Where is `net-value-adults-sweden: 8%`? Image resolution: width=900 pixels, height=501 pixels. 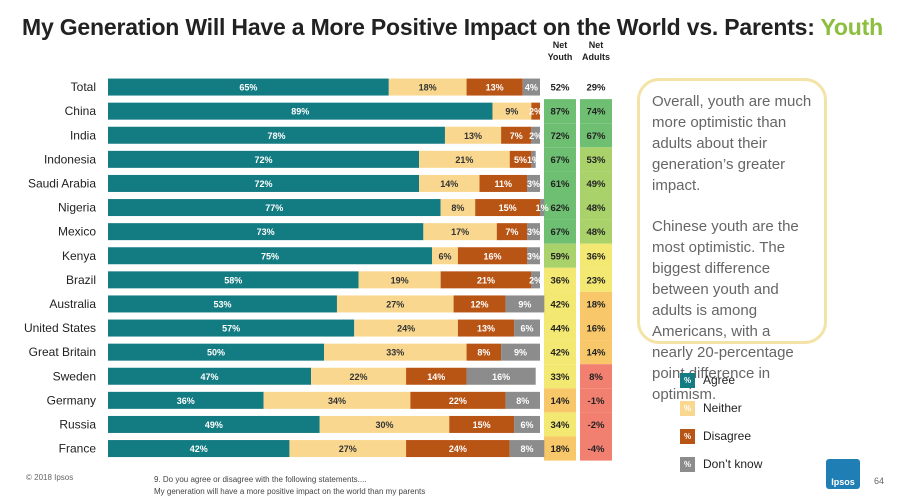
net-value-adults-sweden: 8% is located at coordinates (596, 377).